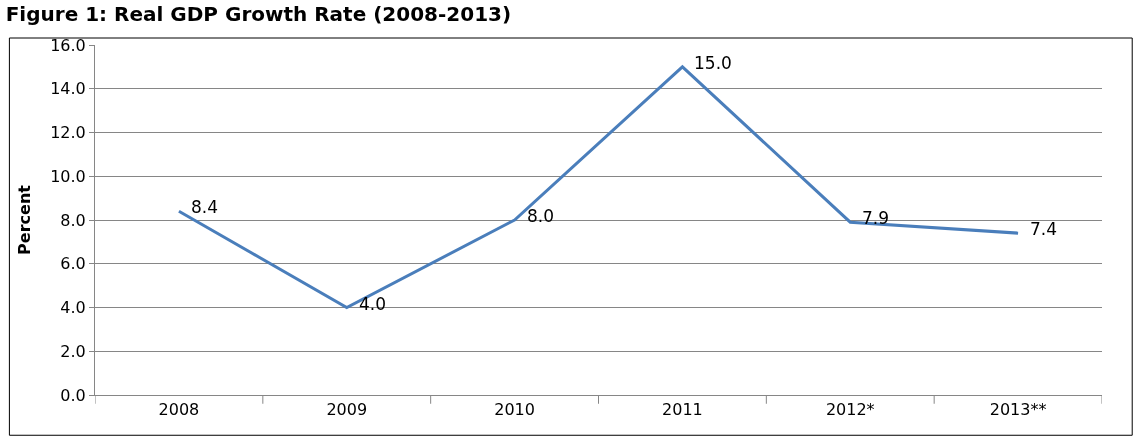 This screenshot has height=440, width=1142. Describe the element at coordinates (1018, 410) in the screenshot. I see `x-tick-label: 2013**` at that location.